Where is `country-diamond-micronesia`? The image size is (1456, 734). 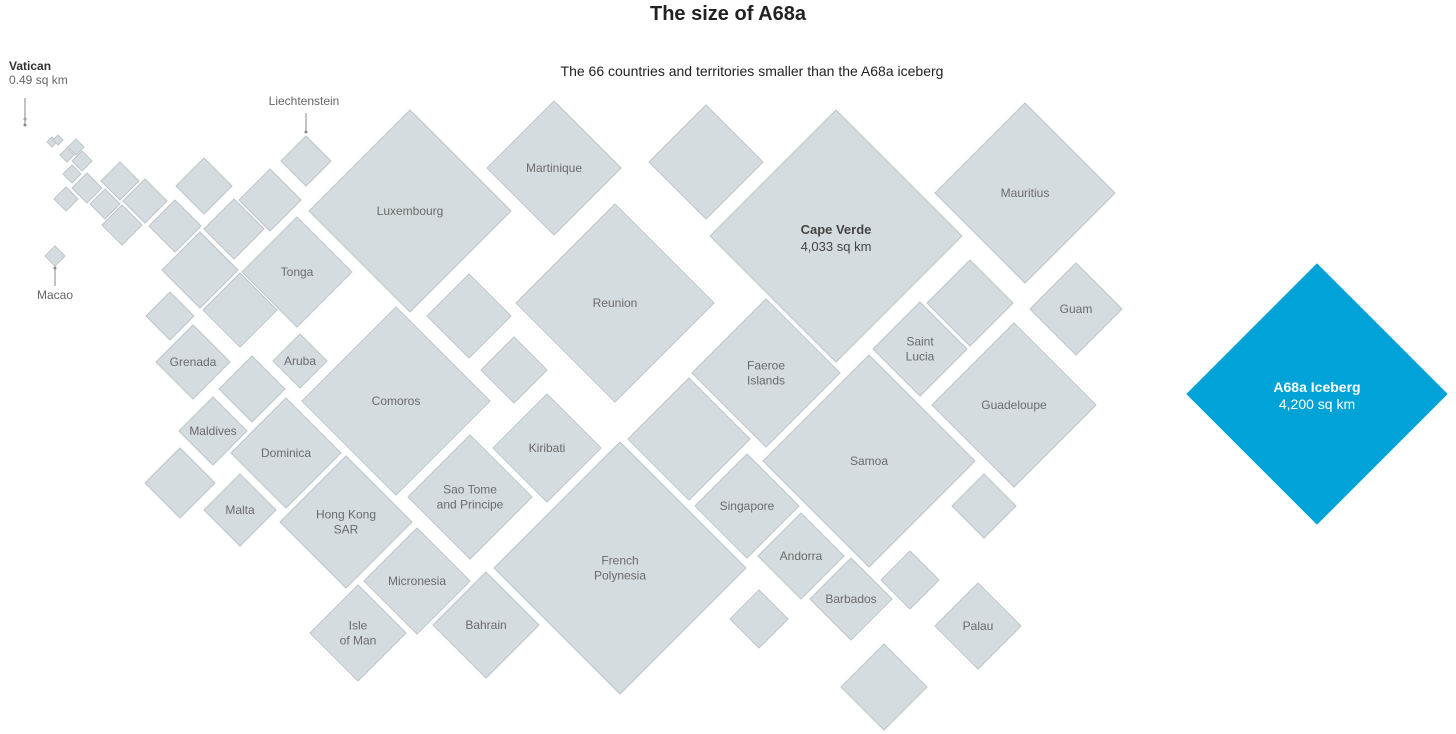 country-diamond-micronesia is located at coordinates (417, 581).